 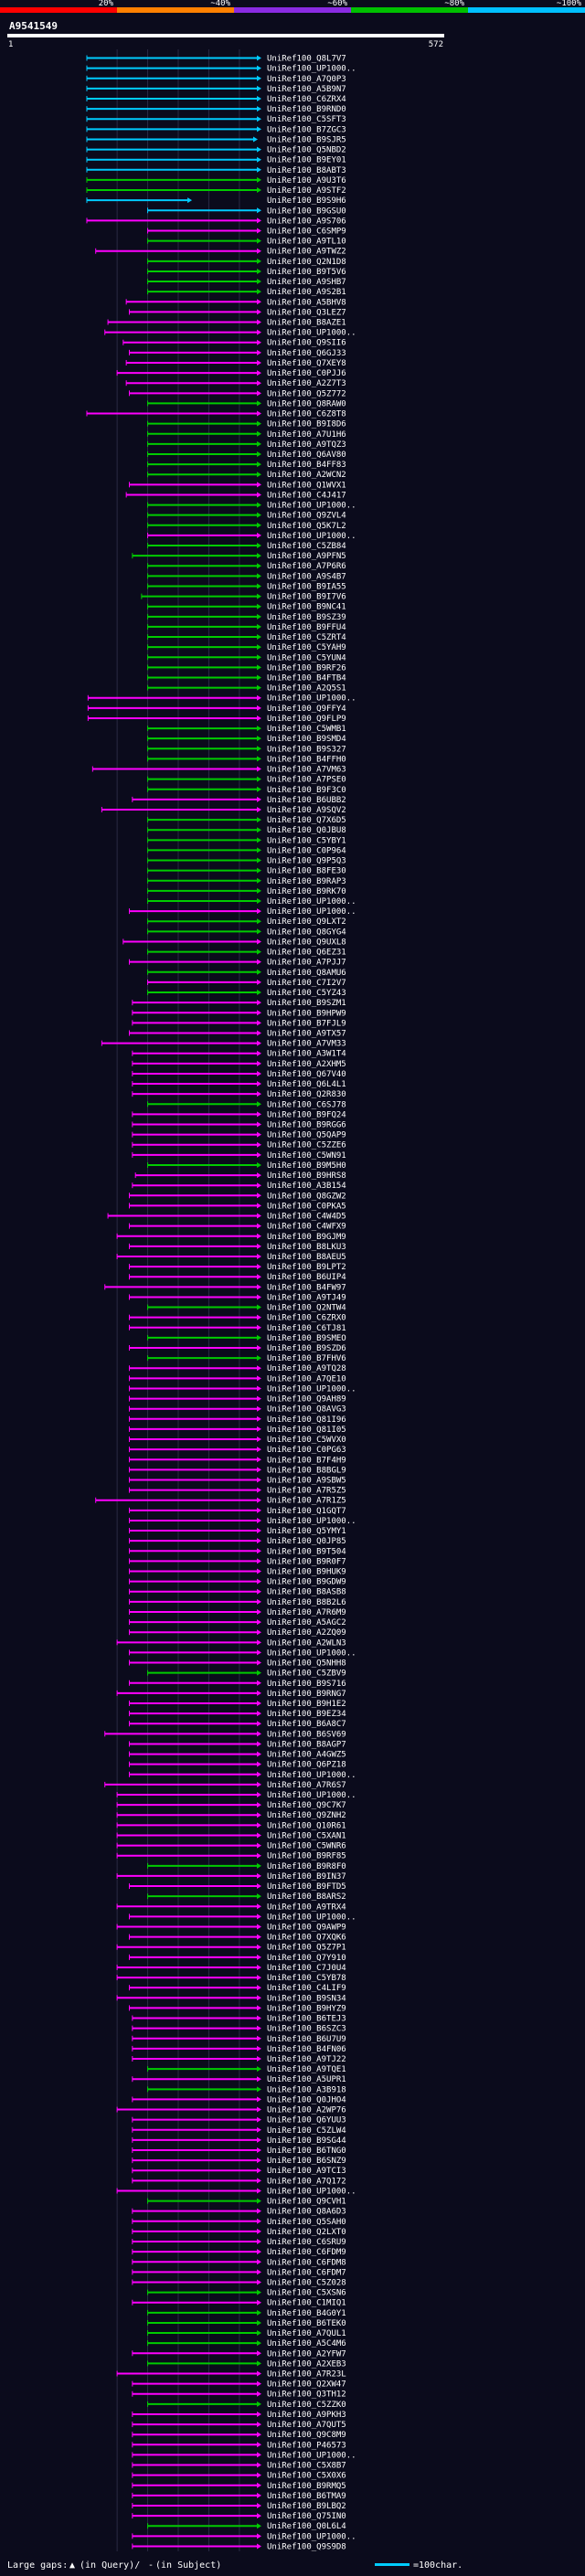 I want to click on hit-row: UniRef100_Q8GZW2, so click(x=237, y=1196).